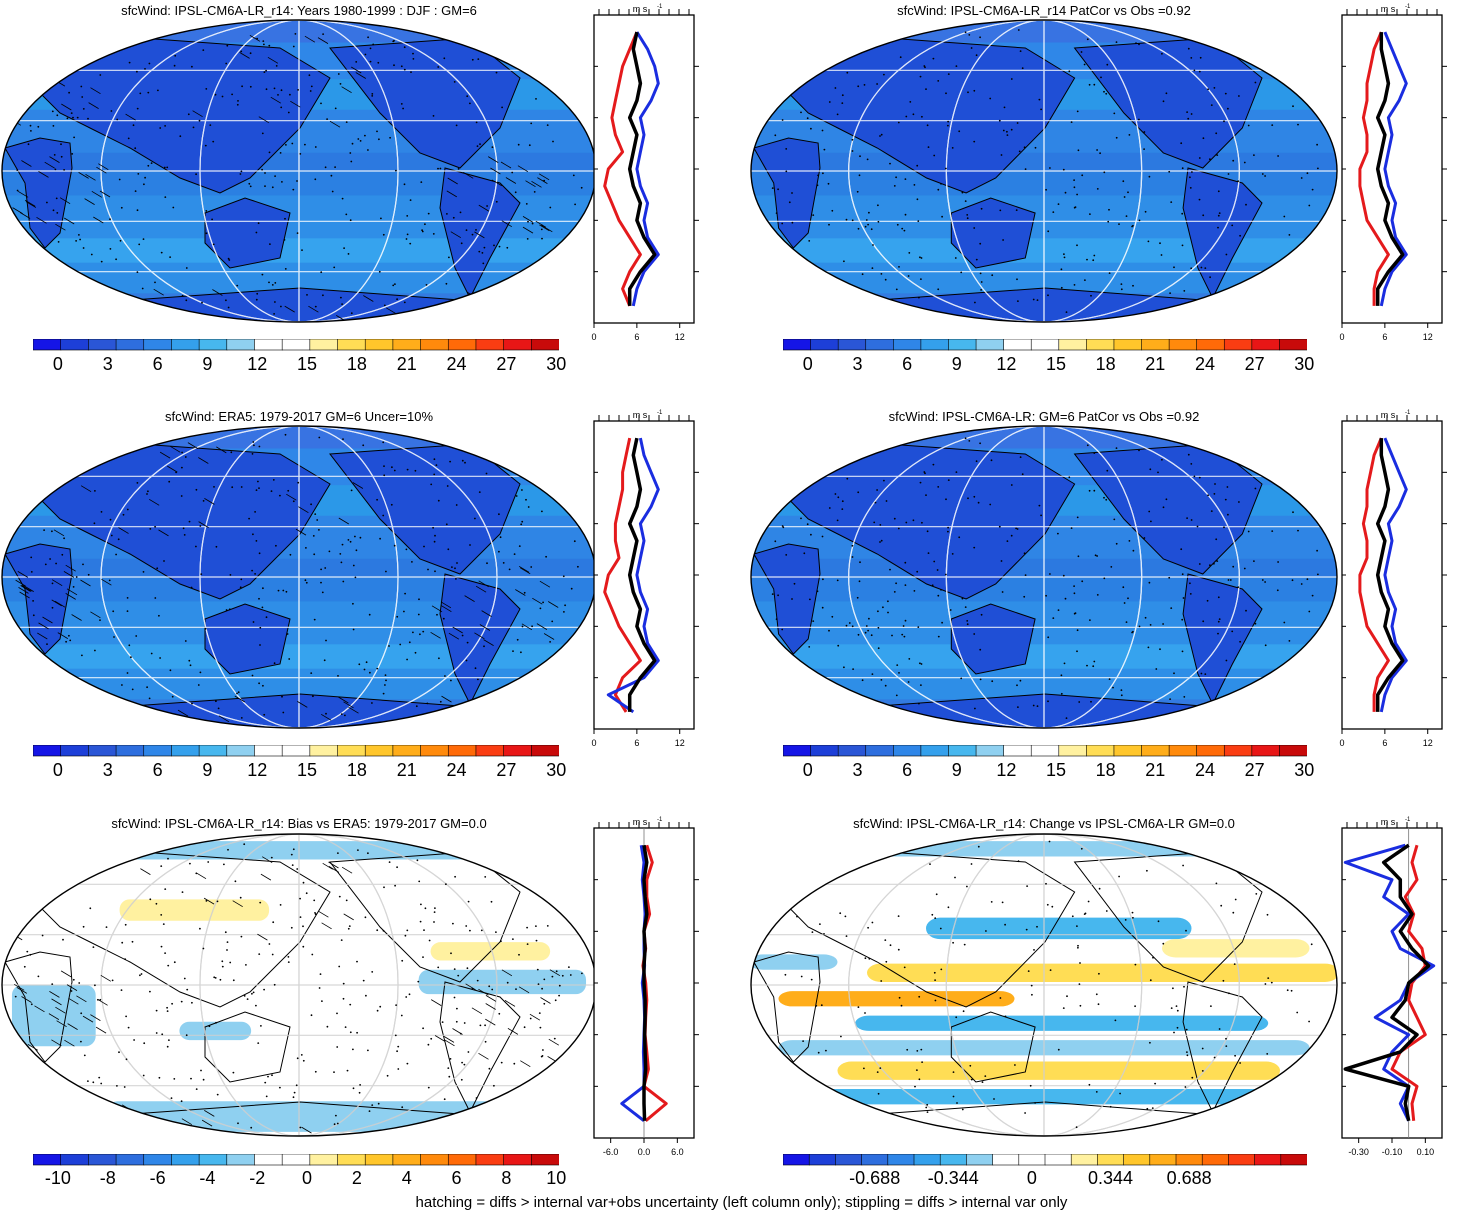 The image size is (1483, 1215). Describe the element at coordinates (794, 962) in the screenshot. I see `change-patch` at that location.